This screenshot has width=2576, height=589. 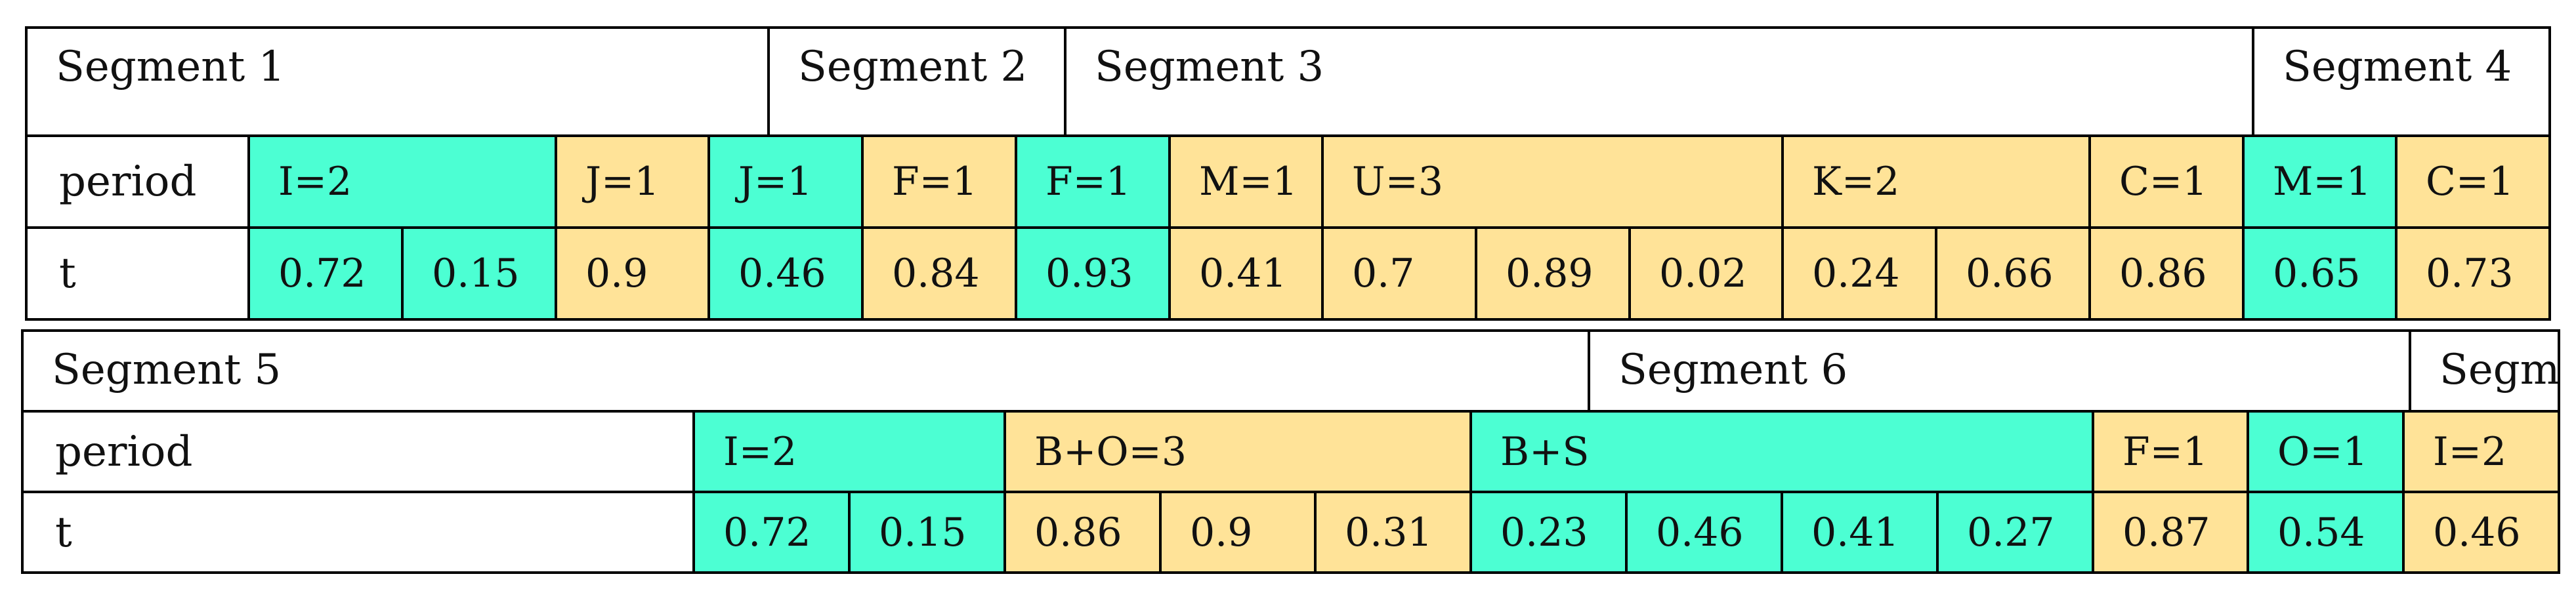 I want to click on t-value-cell: 0.23, so click(x=1548, y=532).